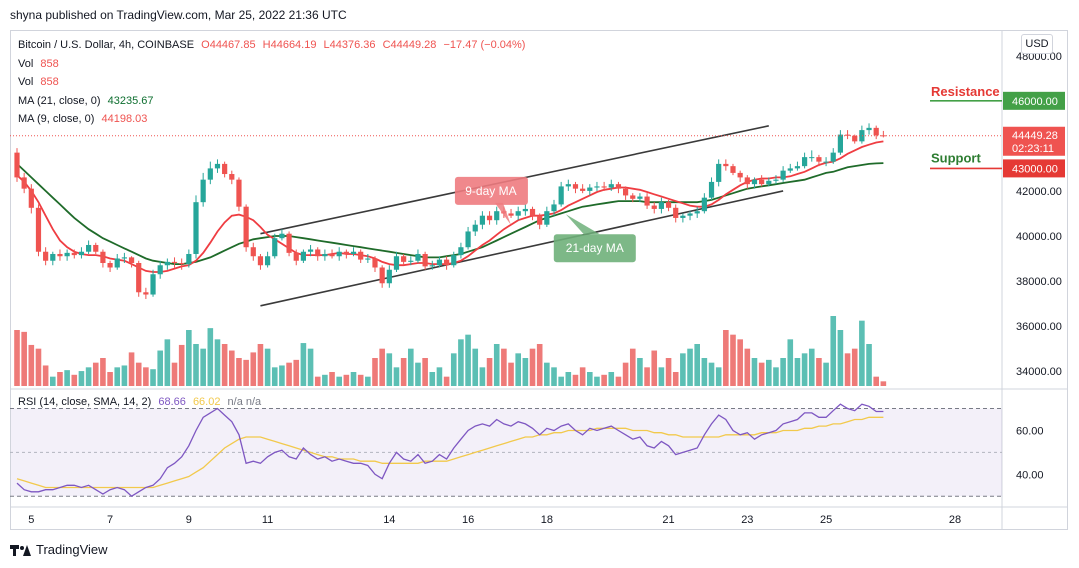 This screenshot has width=1079, height=568. What do you see at coordinates (72, 549) in the screenshot?
I see `brand-name: TradingView` at bounding box center [72, 549].